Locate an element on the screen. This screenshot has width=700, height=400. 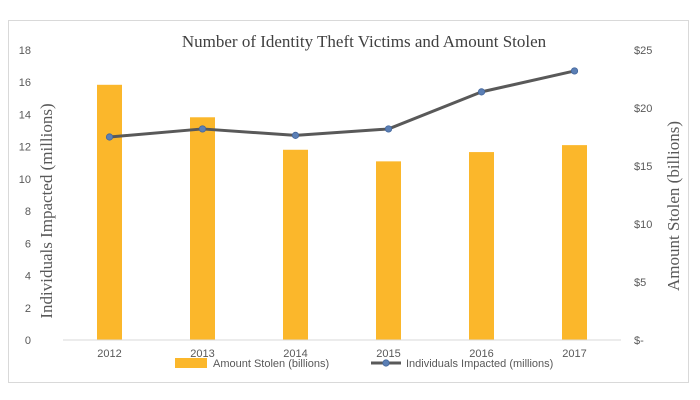
legend-label-amount-stolen: Amount Stolen (billions) is located at coordinates (271, 364).